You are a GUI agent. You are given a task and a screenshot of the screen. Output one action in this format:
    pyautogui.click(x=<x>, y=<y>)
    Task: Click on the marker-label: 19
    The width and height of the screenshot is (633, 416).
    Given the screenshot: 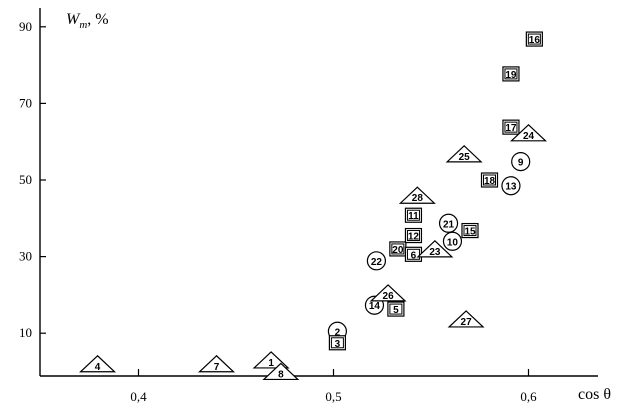 What is the action you would take?
    pyautogui.click(x=511, y=75)
    